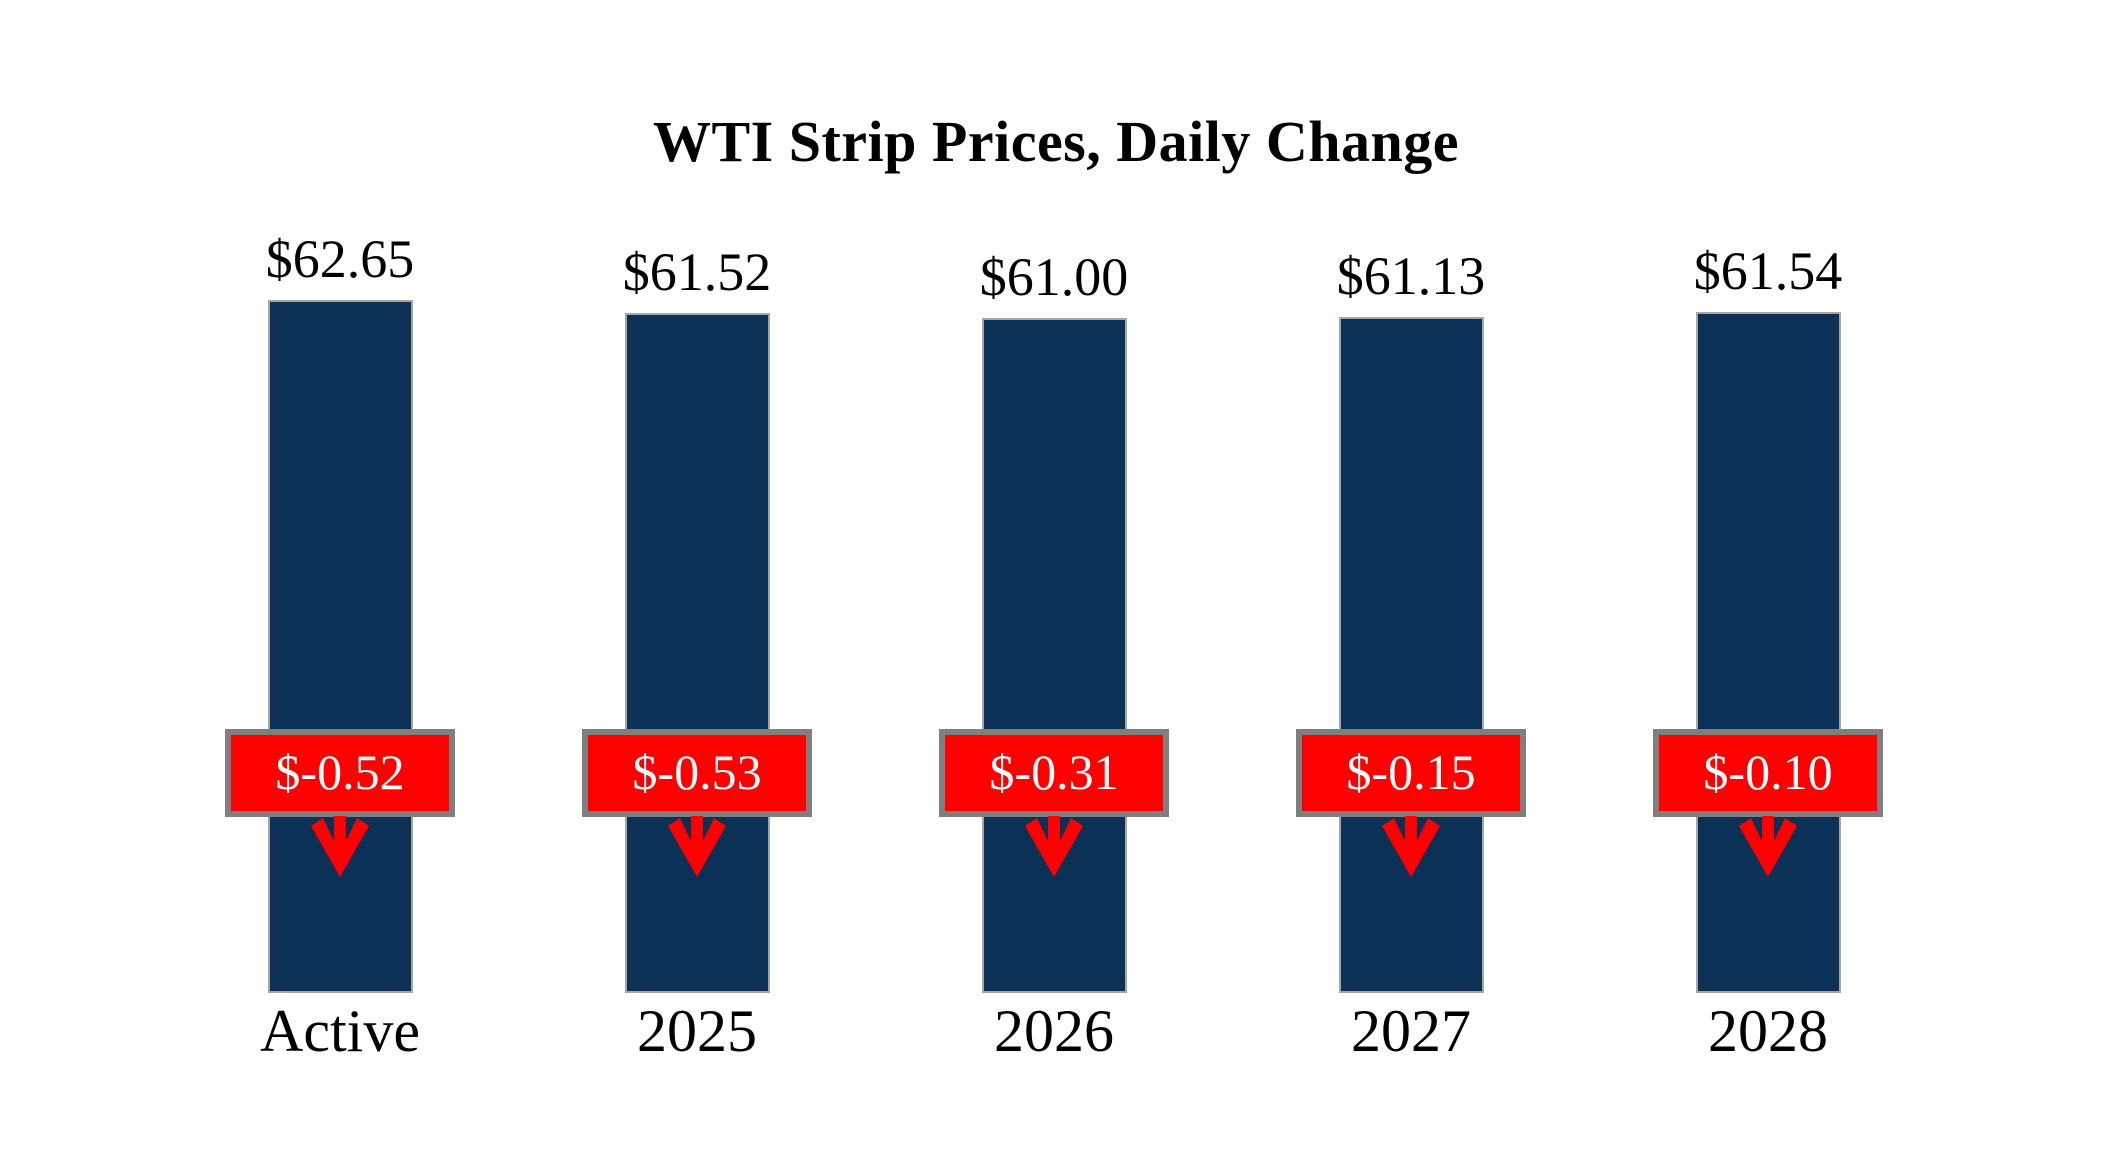 This screenshot has height=1152, width=2112. I want to click on price-label: $62.65, so click(340, 259).